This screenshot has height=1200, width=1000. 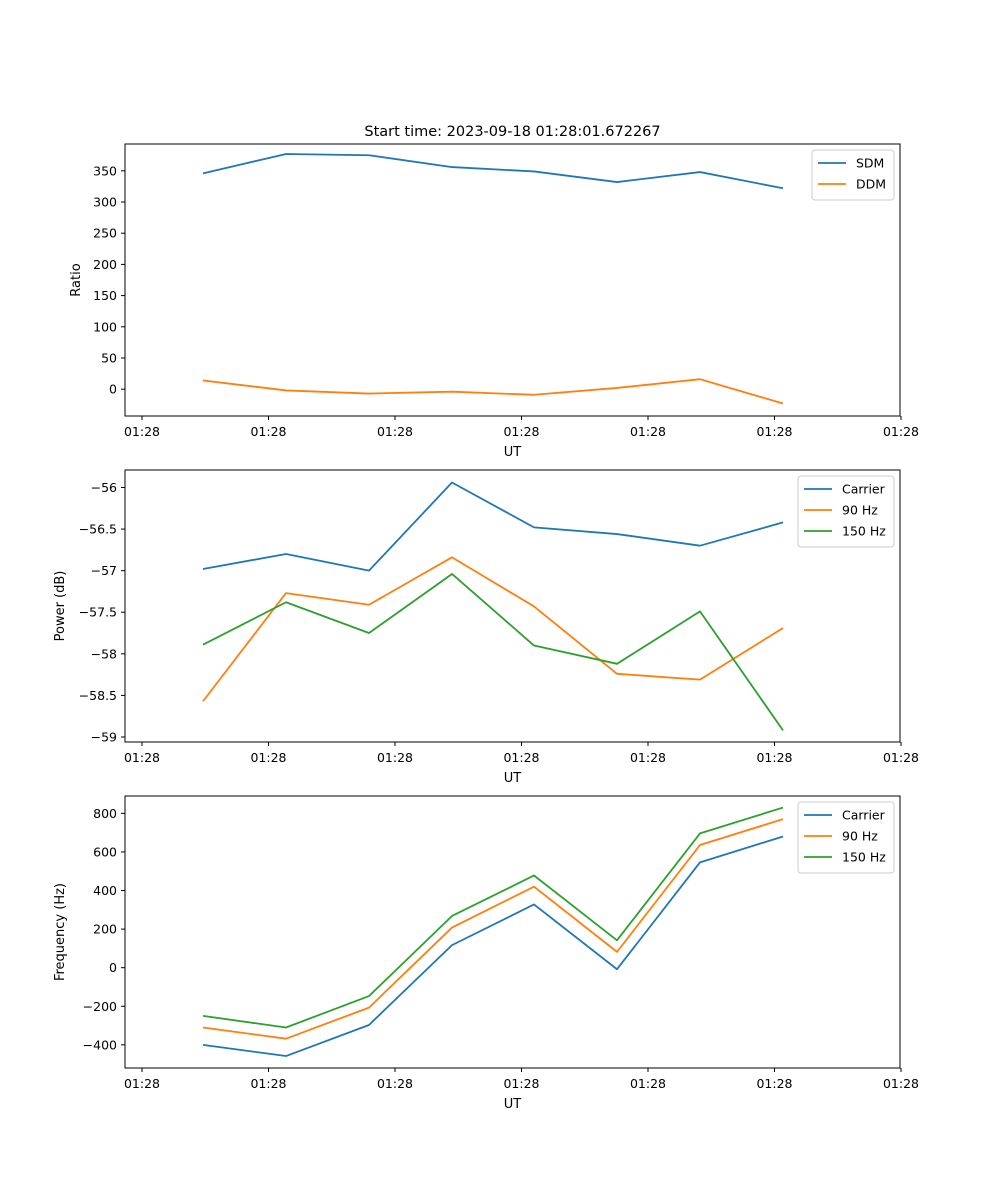 I want to click on y-tick-label: −56.5, so click(x=98, y=529).